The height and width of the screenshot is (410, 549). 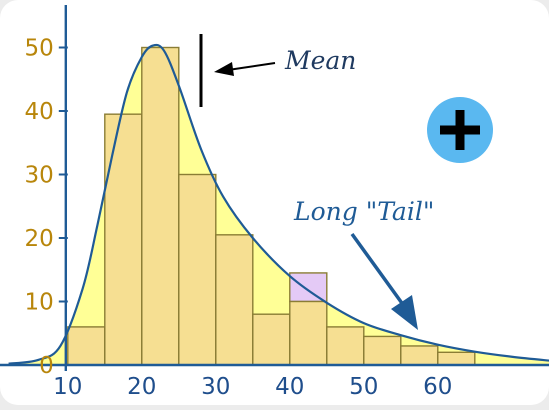 What do you see at coordinates (251, 66) in the screenshot?
I see `mean-arrow` at bounding box center [251, 66].